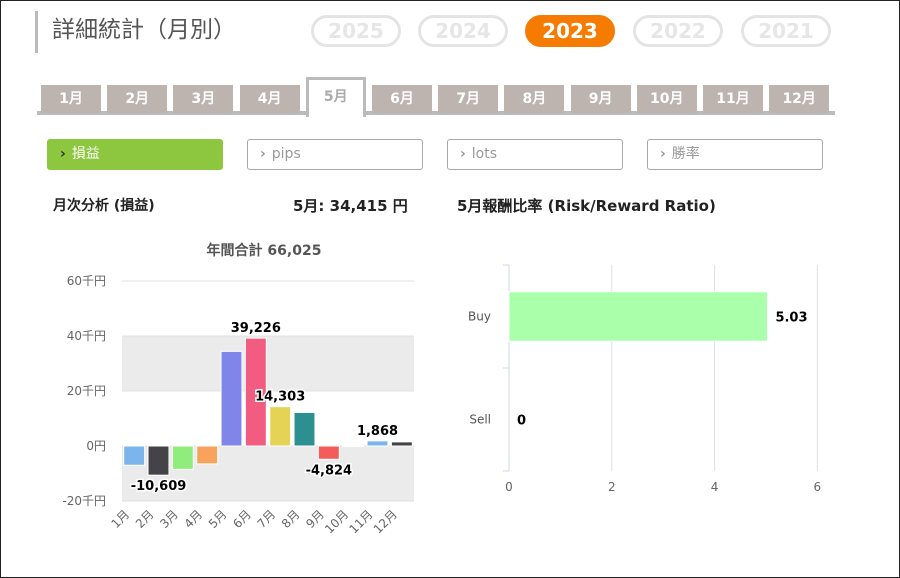  What do you see at coordinates (194, 519) in the screenshot?
I see `x-tick-label: 4月` at bounding box center [194, 519].